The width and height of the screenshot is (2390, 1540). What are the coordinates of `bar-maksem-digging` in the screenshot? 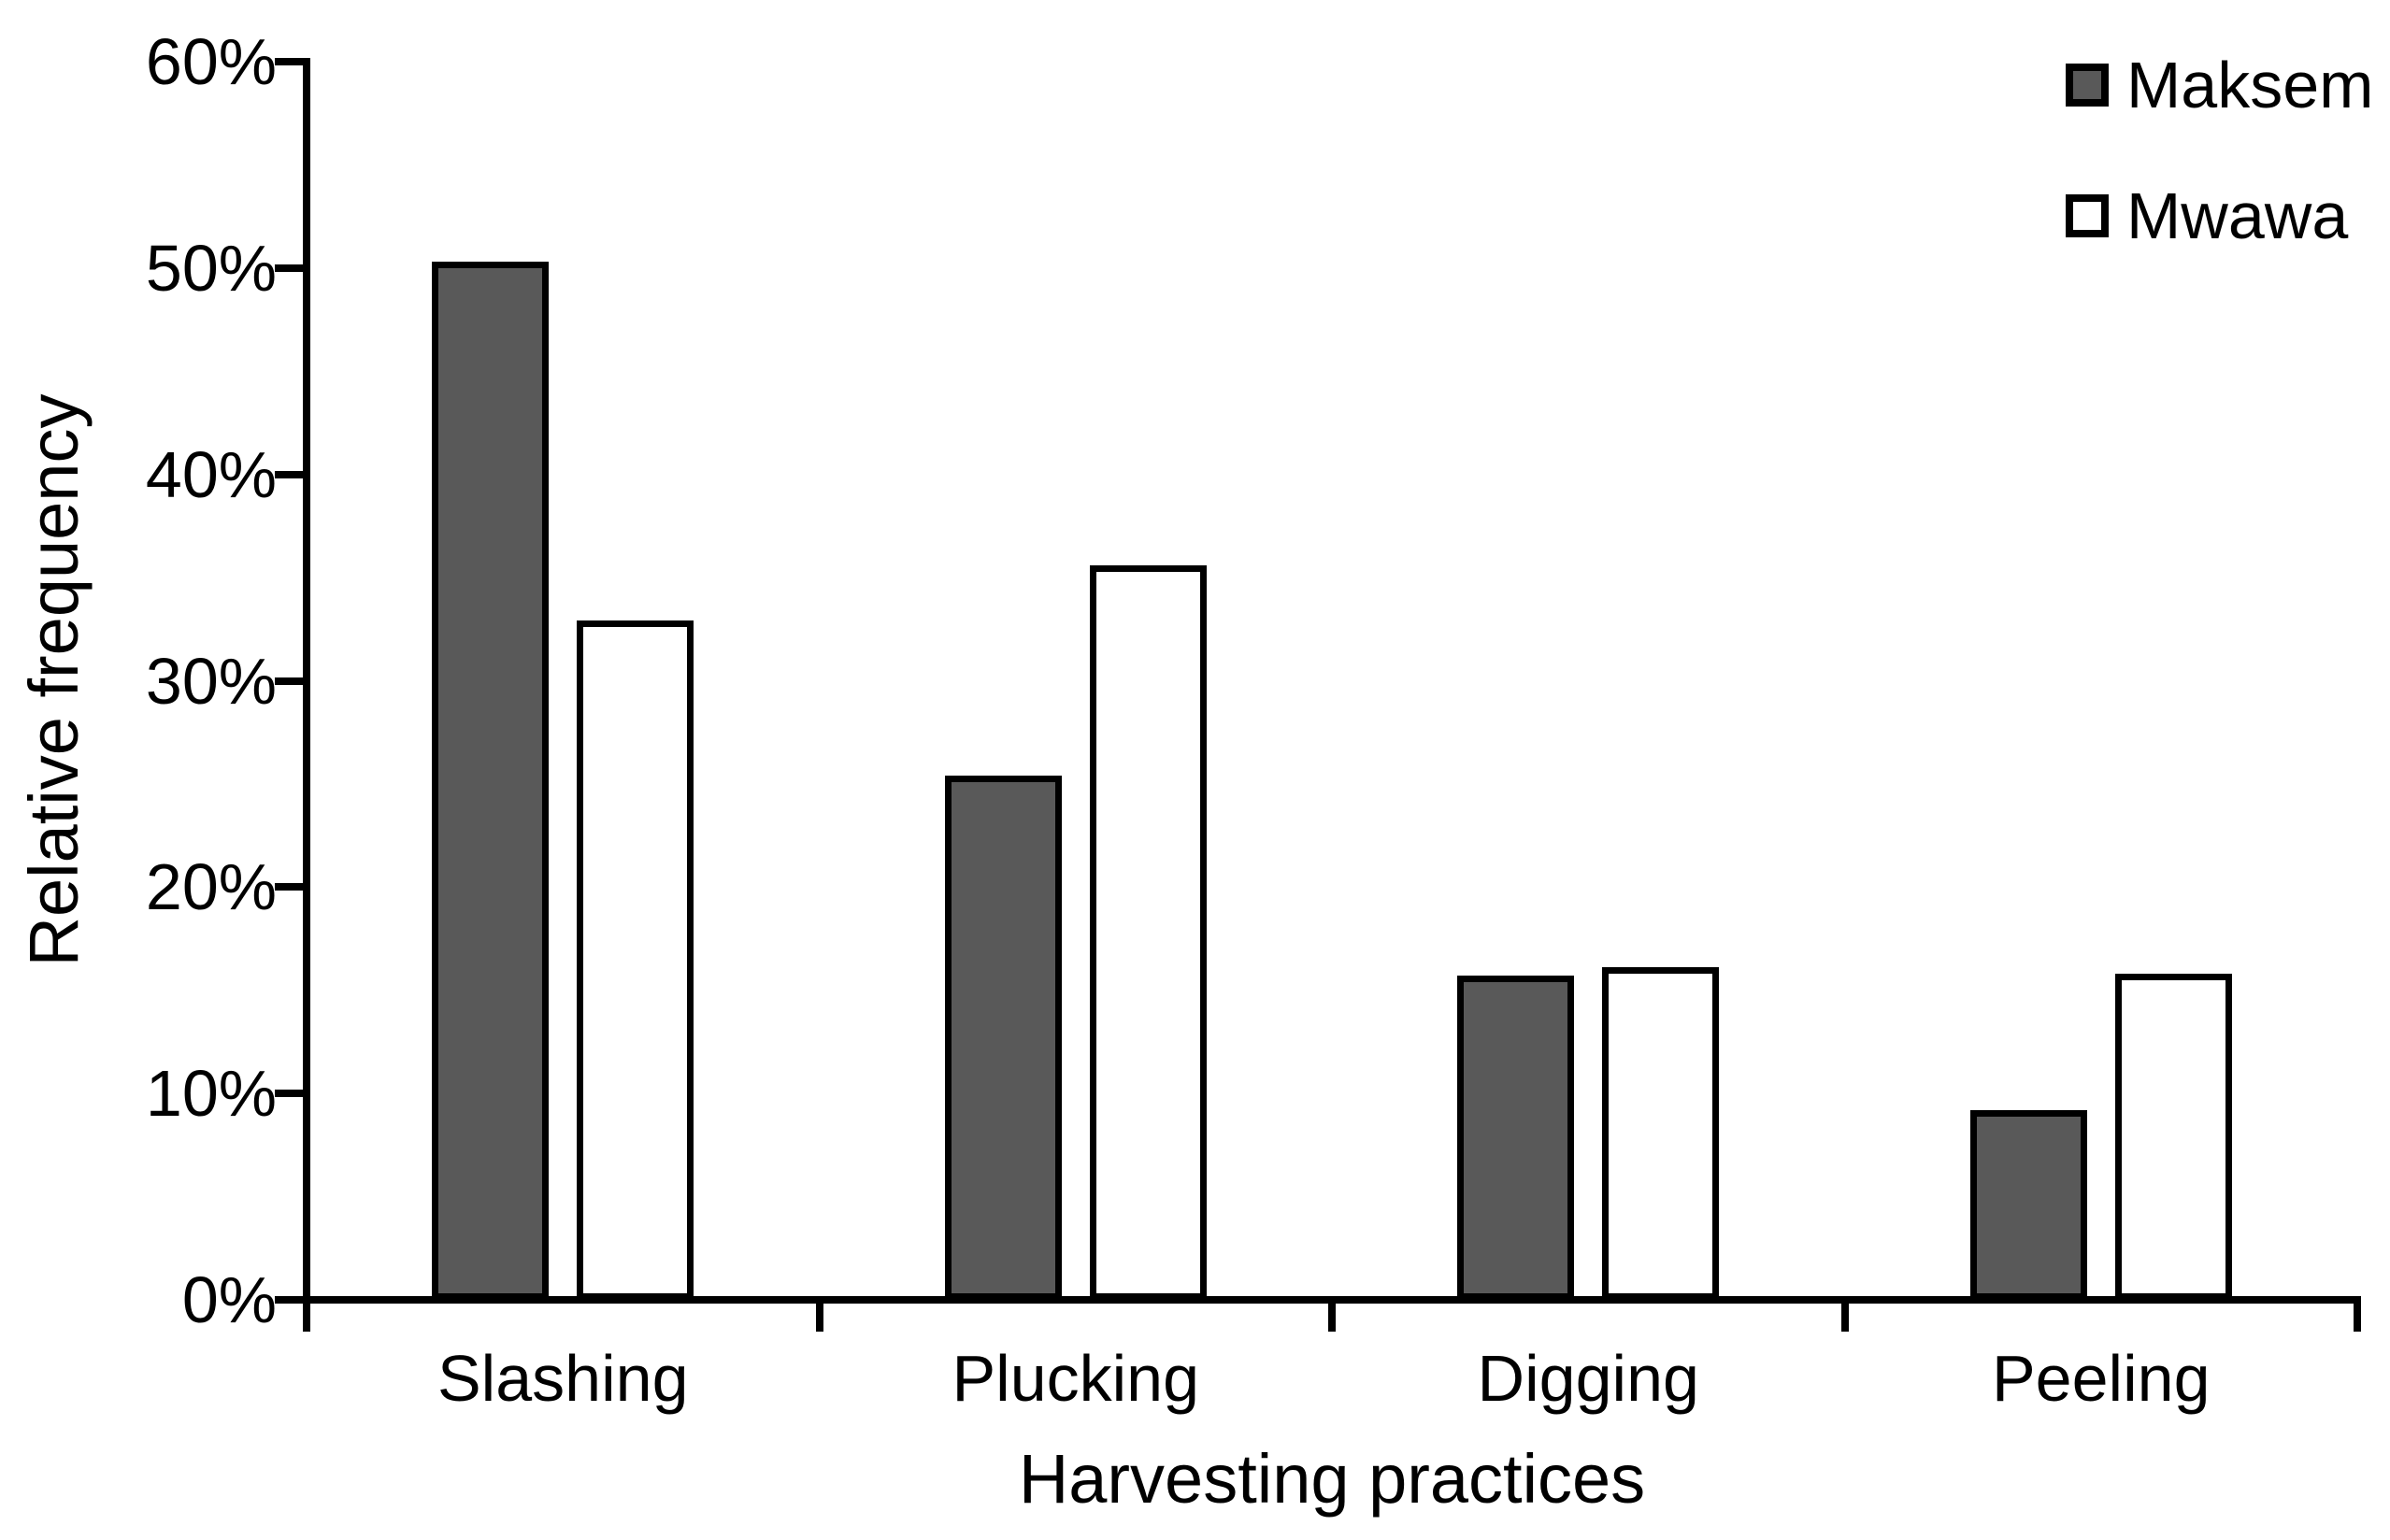 It's located at (1516, 1138).